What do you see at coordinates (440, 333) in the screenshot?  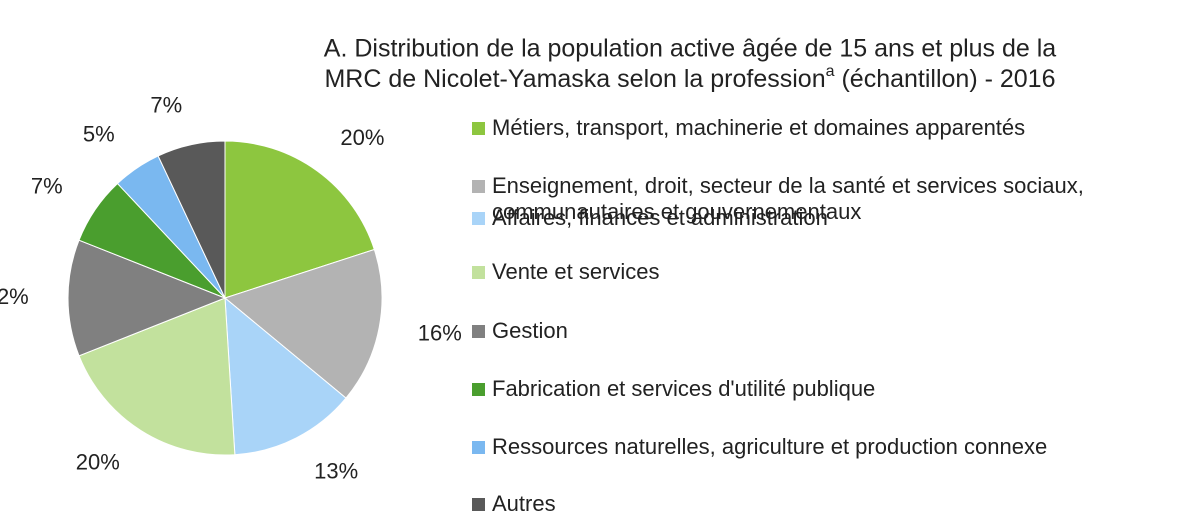 I see `data-label: 16%` at bounding box center [440, 333].